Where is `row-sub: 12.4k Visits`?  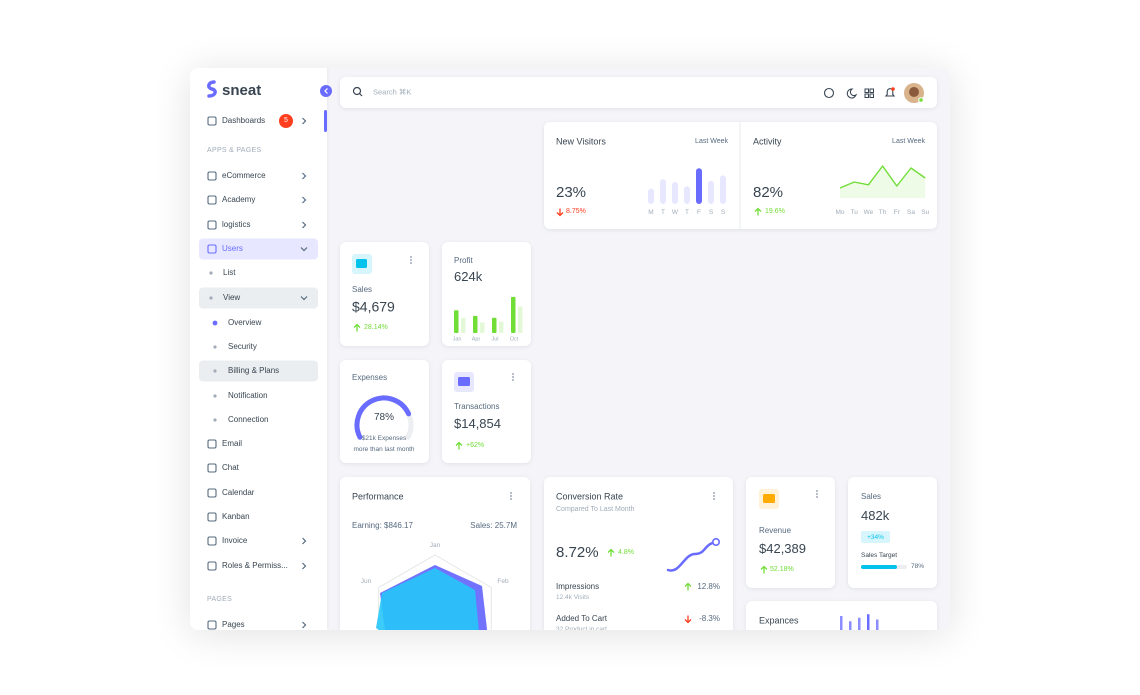
row-sub: 12.4k Visits is located at coordinates (573, 598).